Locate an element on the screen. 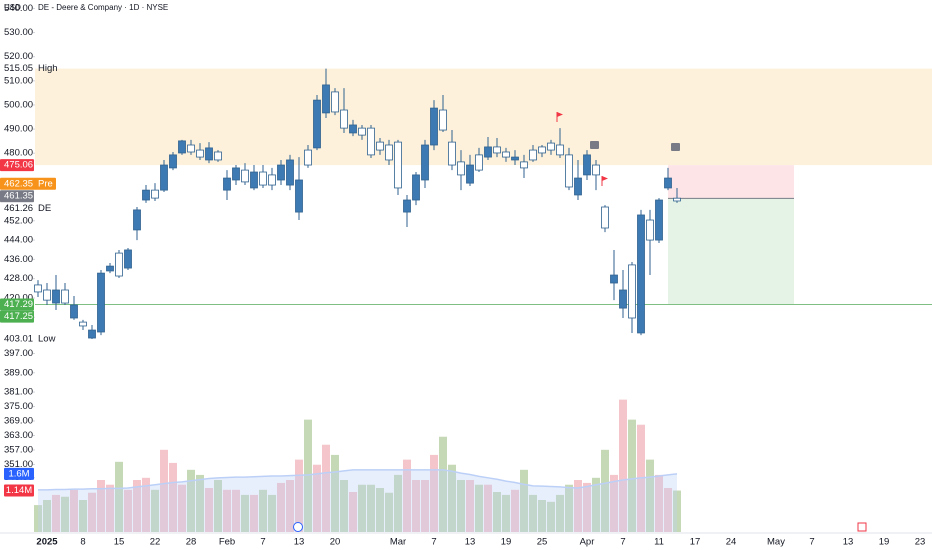 The height and width of the screenshot is (550, 932). chart-title: DE - Deere & Company · 1D · NYSE is located at coordinates (103, 7).